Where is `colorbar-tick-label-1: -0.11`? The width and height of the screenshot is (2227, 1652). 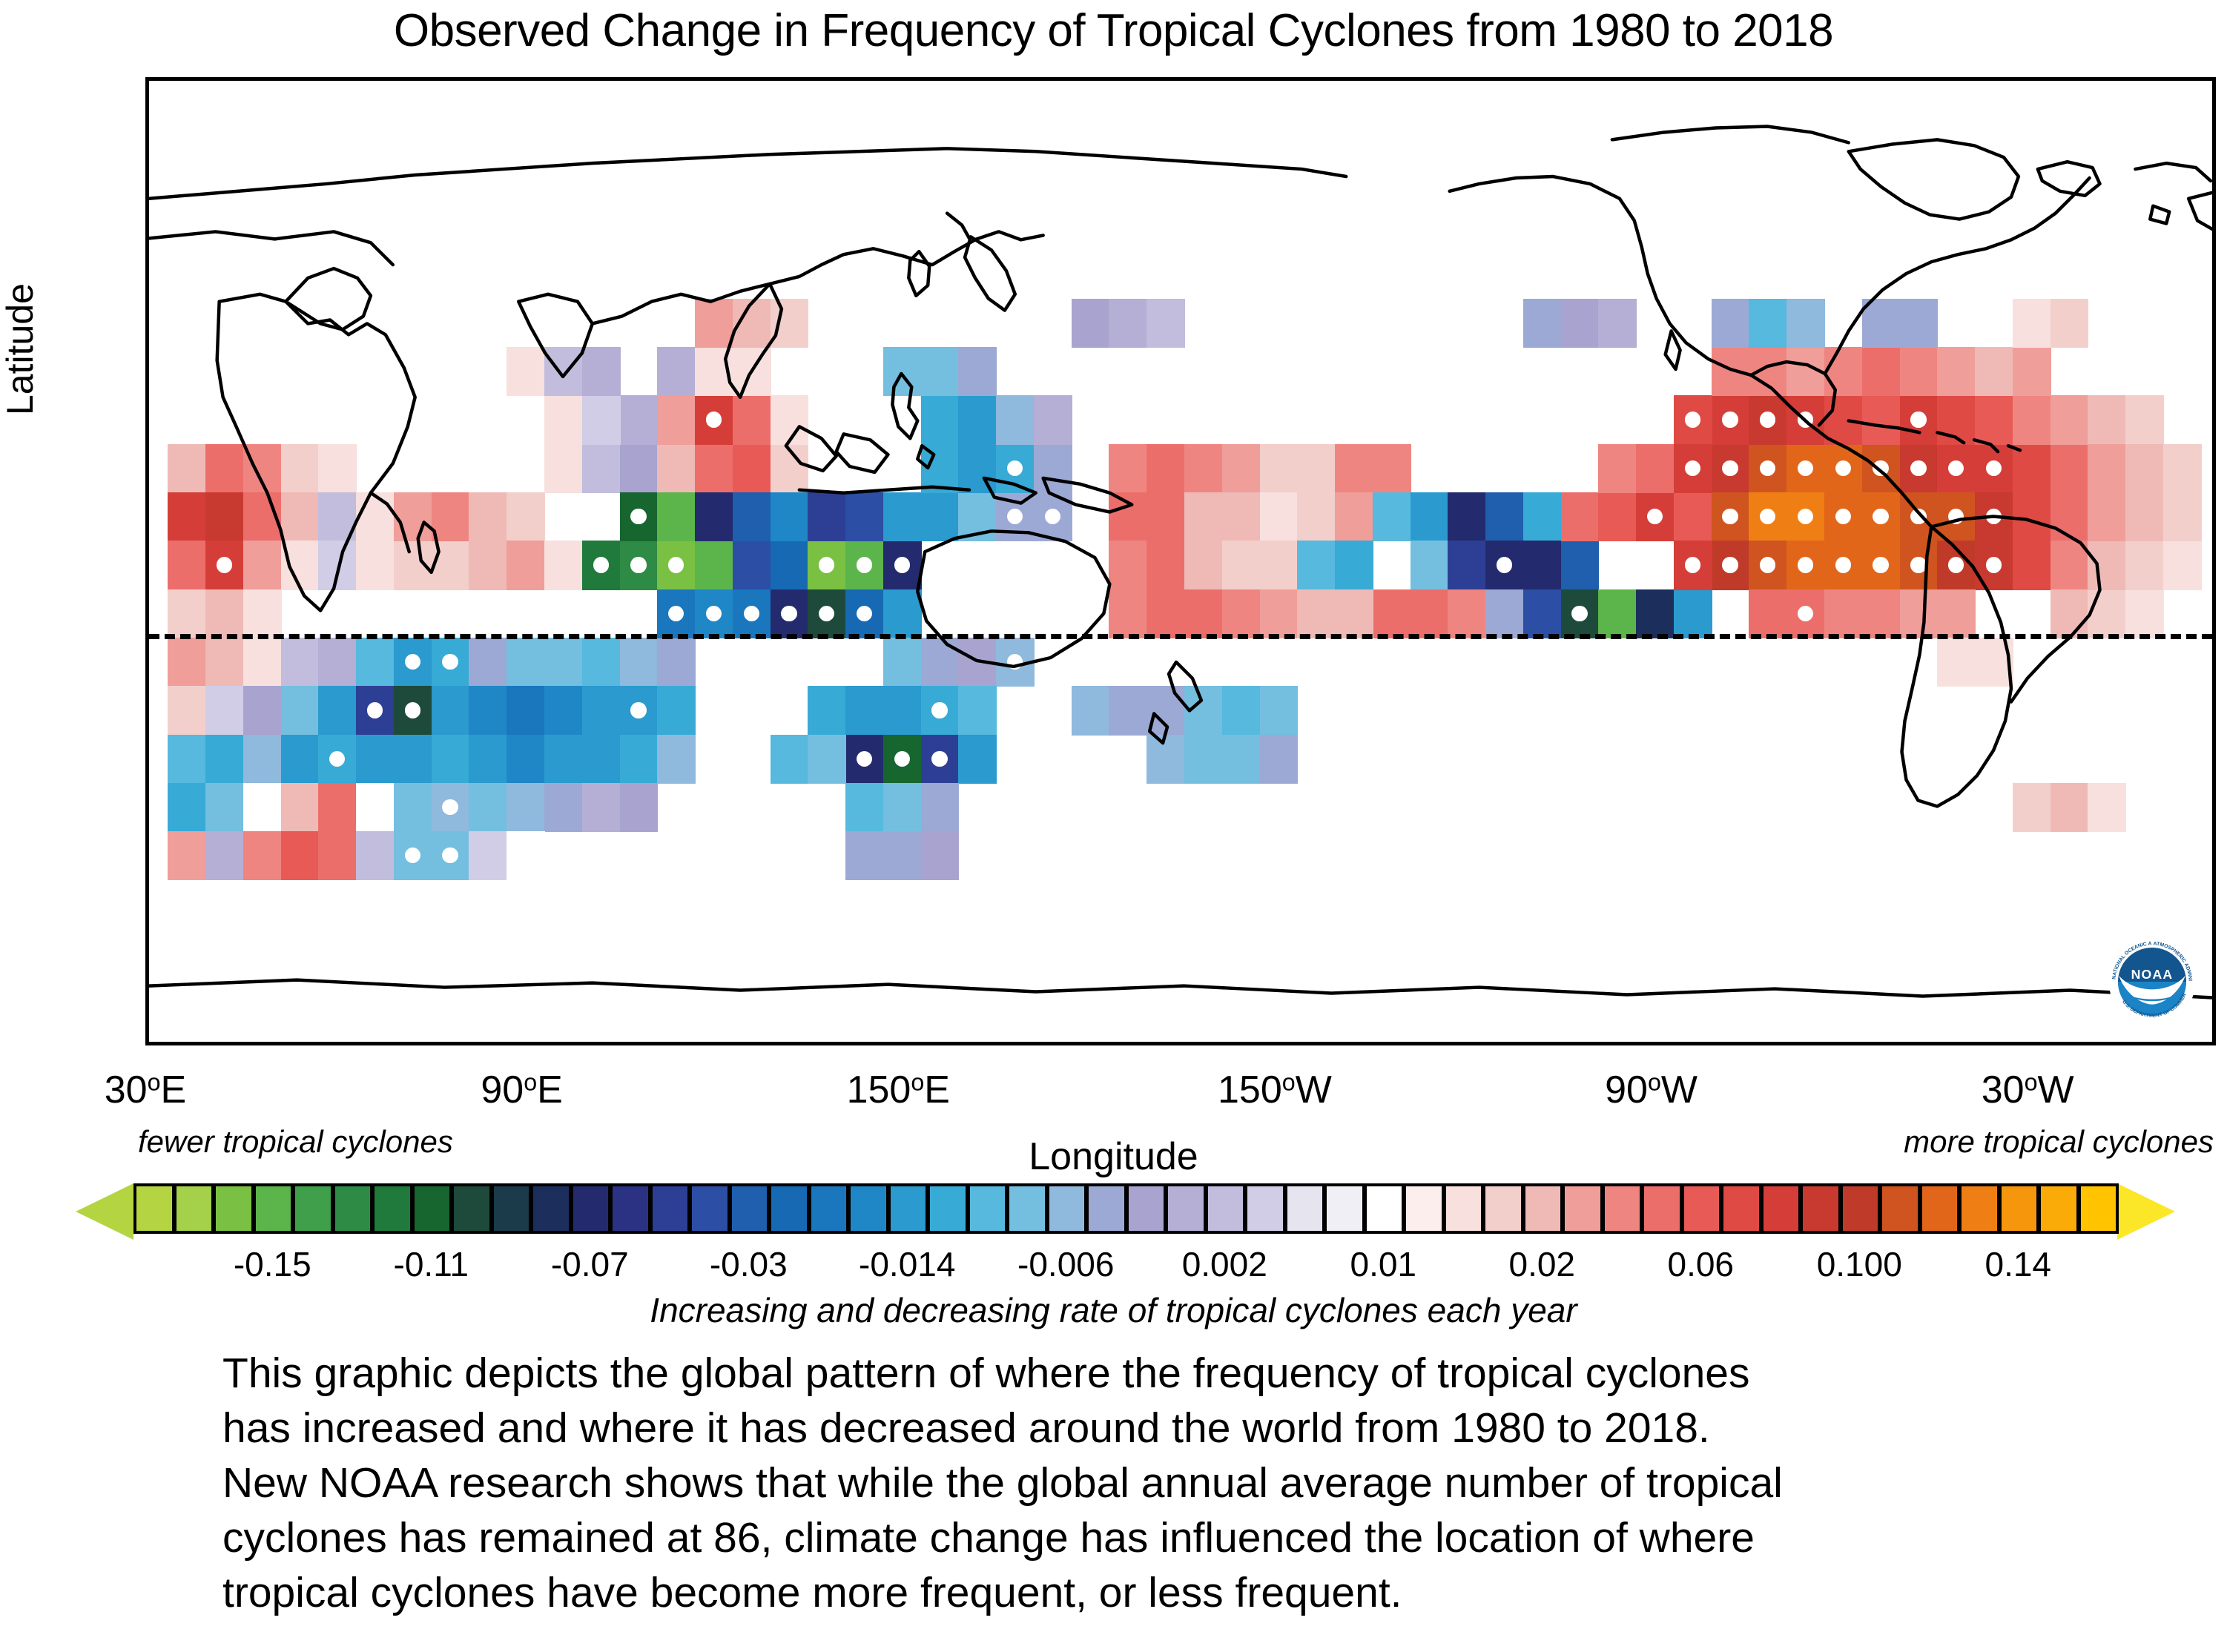 colorbar-tick-label-1: -0.11 is located at coordinates (431, 1264).